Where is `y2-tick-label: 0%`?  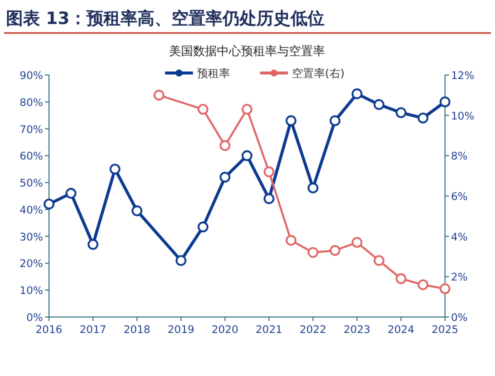 y2-tick-label: 0% is located at coordinates (459, 318).